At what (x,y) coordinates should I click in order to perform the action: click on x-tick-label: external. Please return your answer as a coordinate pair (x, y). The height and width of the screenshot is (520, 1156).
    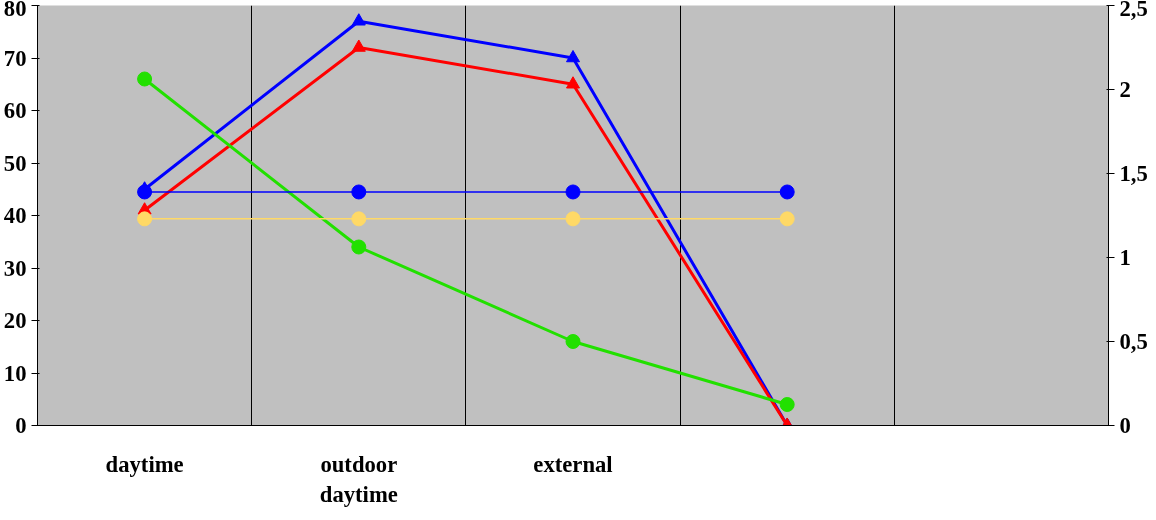
    Looking at the image, I should click on (573, 464).